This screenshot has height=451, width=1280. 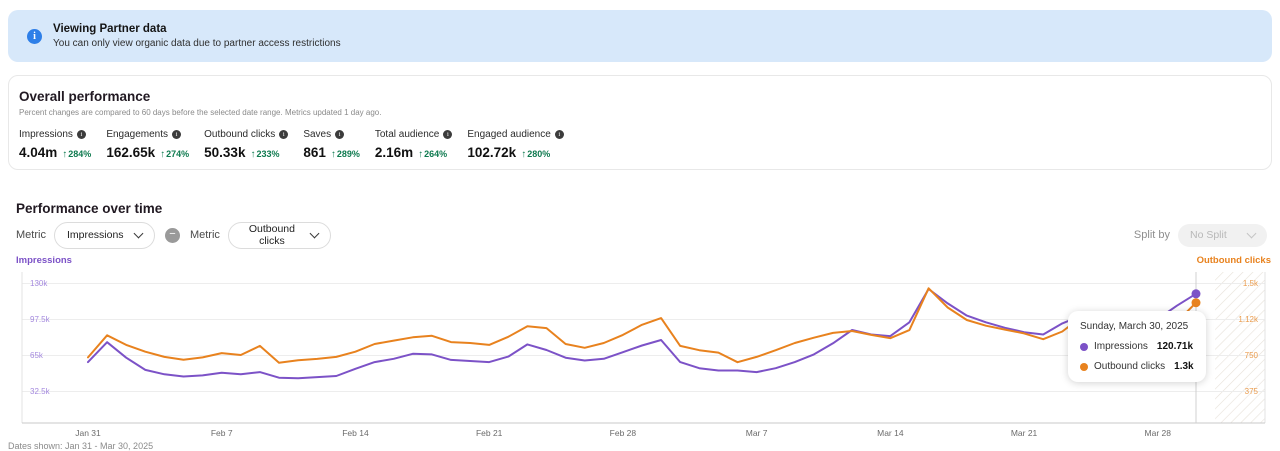 What do you see at coordinates (85, 96) in the screenshot?
I see `overall-performance-title: Overall performance` at bounding box center [85, 96].